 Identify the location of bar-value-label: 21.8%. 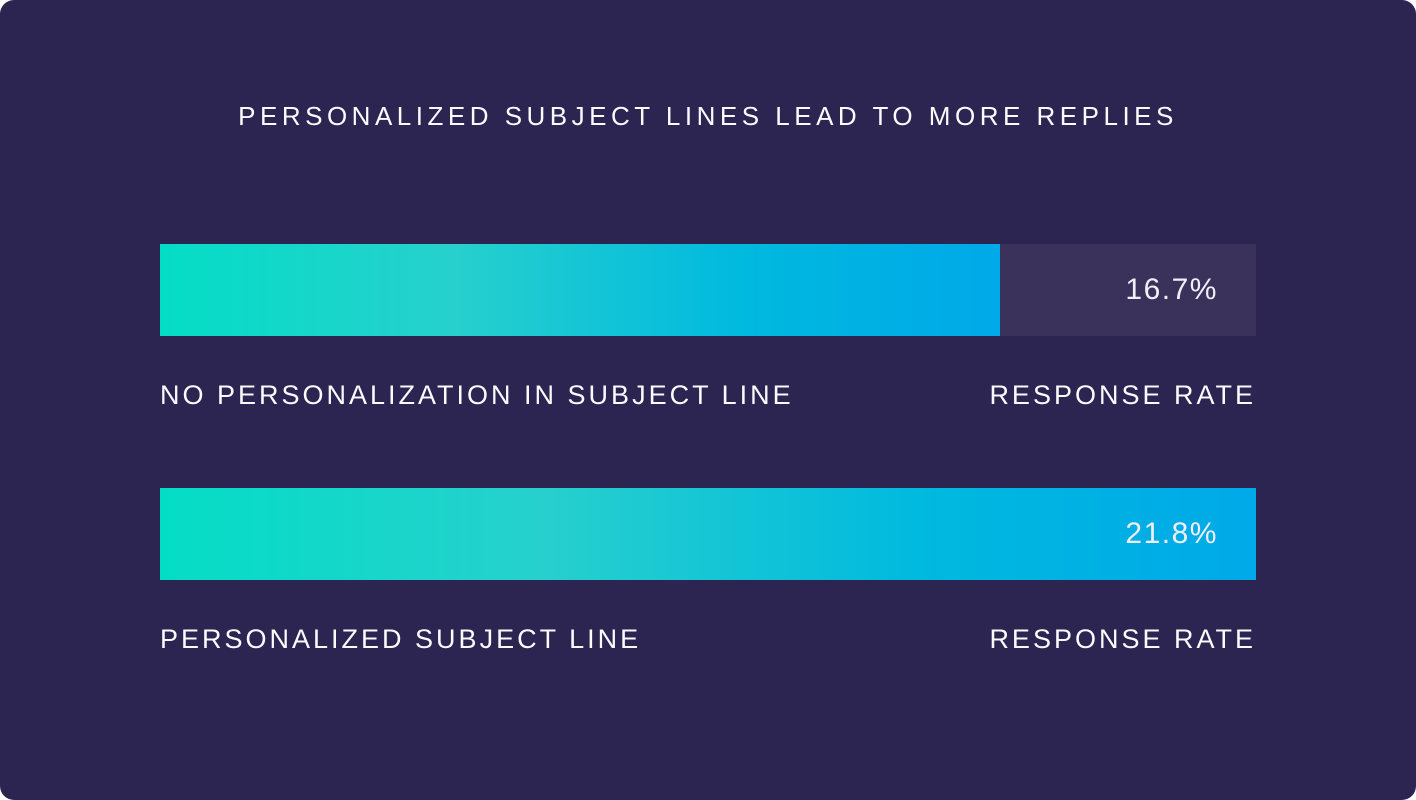
(1171, 533).